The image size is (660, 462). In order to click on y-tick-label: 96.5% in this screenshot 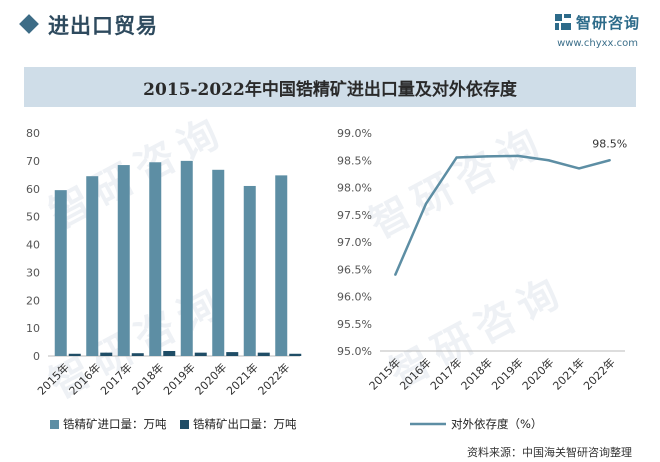, I will do `click(354, 269)`.